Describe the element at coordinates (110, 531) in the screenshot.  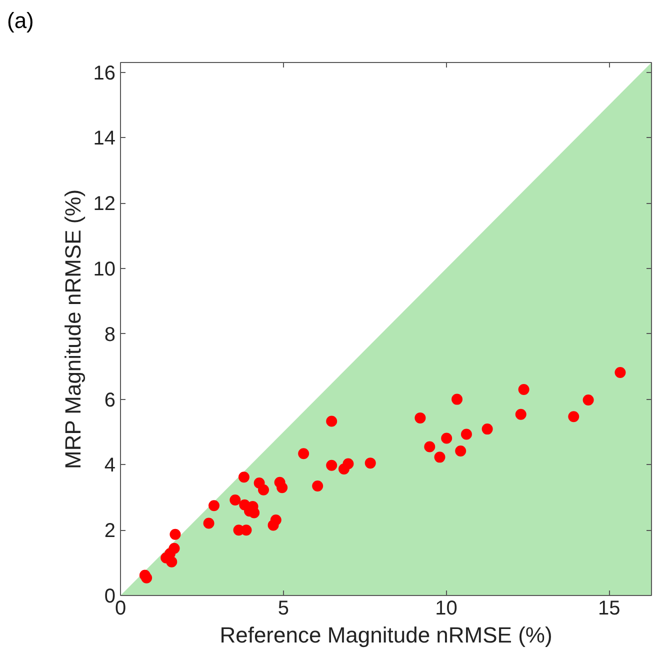
I see `y-tick-label: 2` at that location.